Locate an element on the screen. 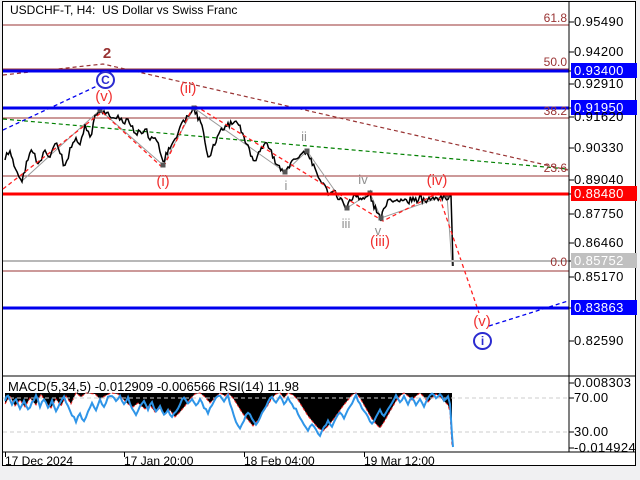 This screenshot has height=480, width=640. fib-level-label: 23.6 is located at coordinates (555, 168).